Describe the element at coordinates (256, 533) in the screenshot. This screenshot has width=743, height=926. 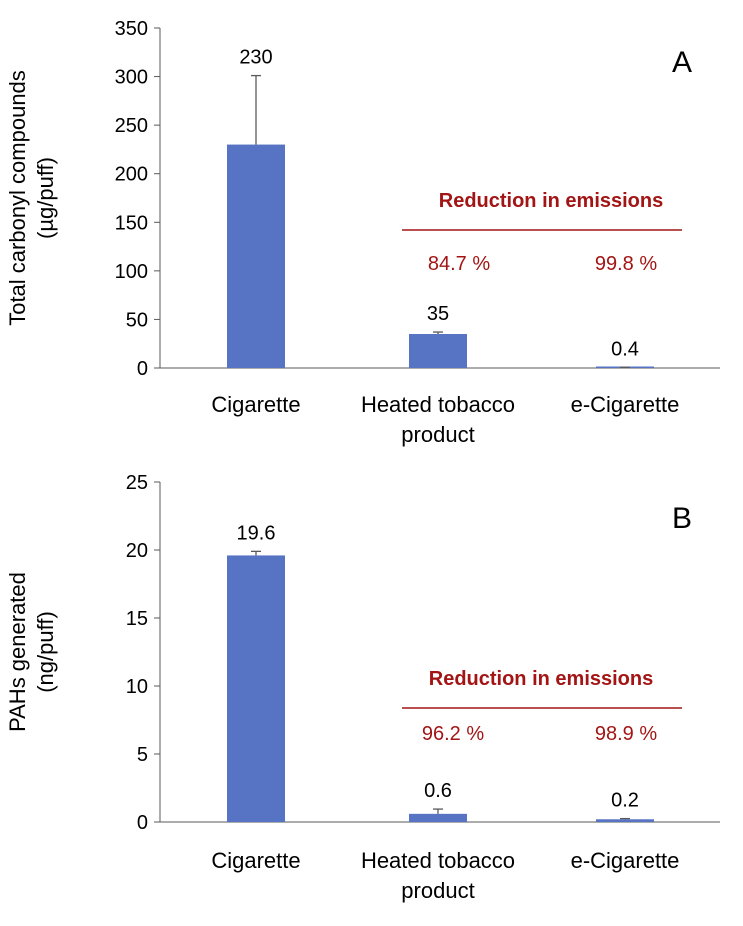
I see `data-label: 19.6` at that location.